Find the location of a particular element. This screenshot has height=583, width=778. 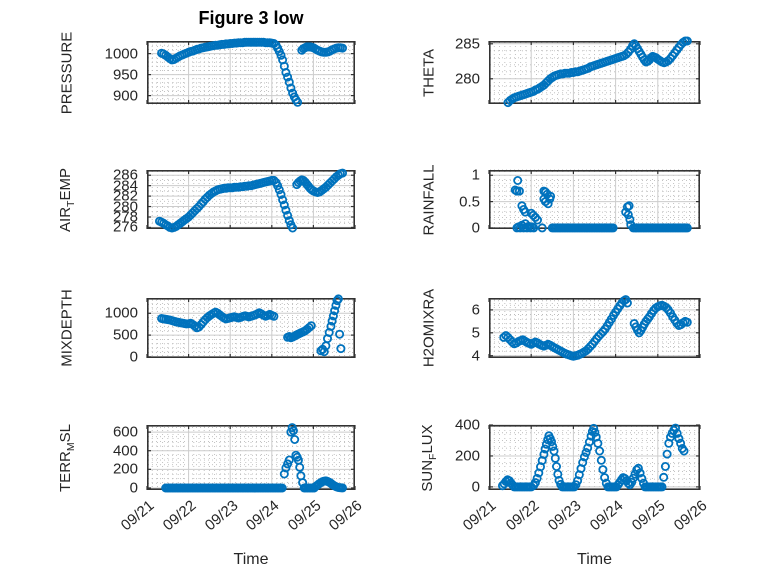

subplot-rainfall: RAINFALL 0 0.5 1 is located at coordinates (561, 200).